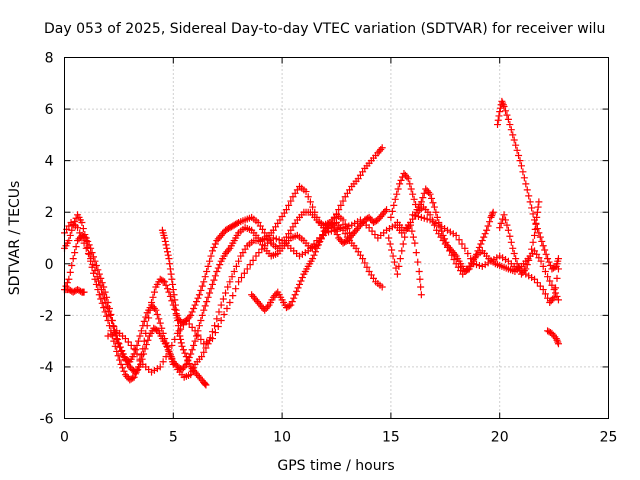  What do you see at coordinates (173, 438) in the screenshot?
I see `x-tick-label: 5` at bounding box center [173, 438].